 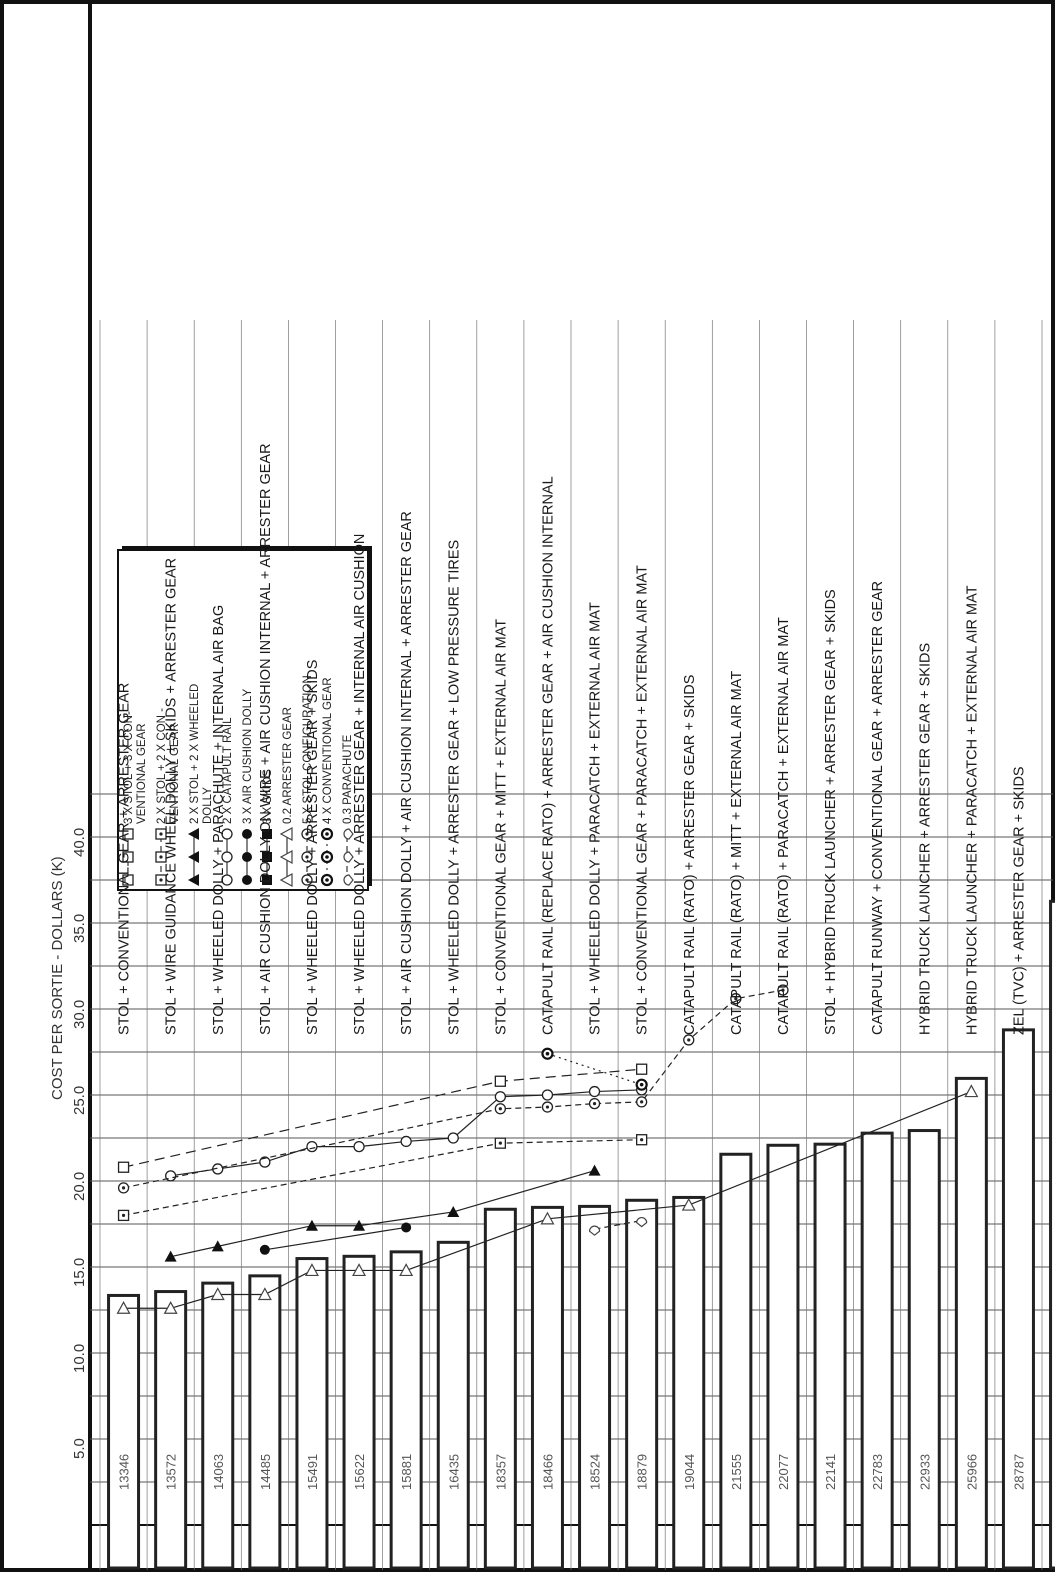 What do you see at coordinates (195, 754) in the screenshot?
I see `legend-entry-label: 2 X STOL + 2 X WHEELED` at bounding box center [195, 754].